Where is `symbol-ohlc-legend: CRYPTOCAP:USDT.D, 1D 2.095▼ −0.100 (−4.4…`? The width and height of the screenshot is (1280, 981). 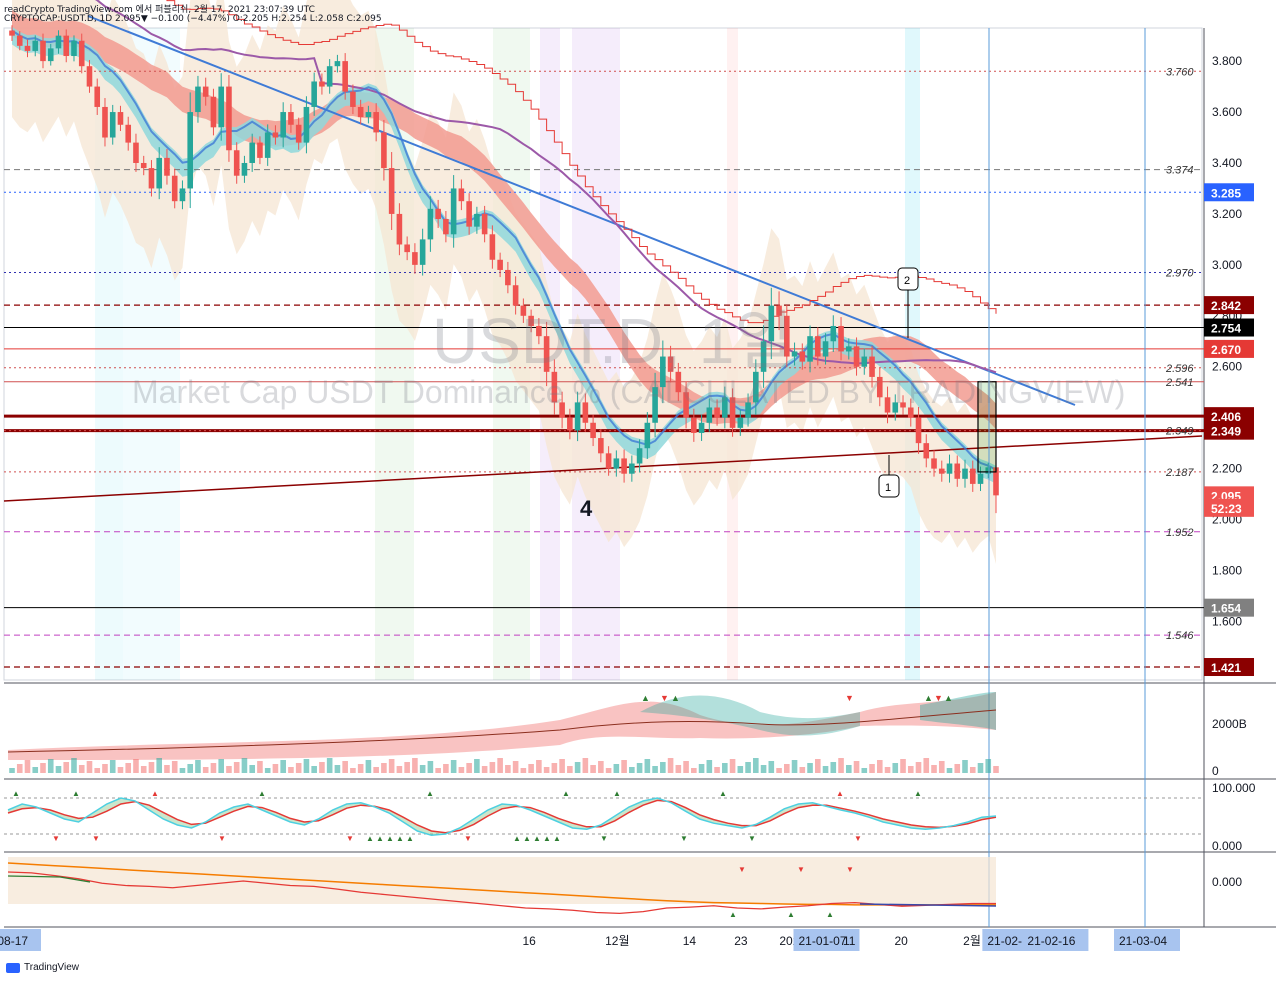
symbol-ohlc-legend: CRYPTOCAP:USDT.D, 1D 2.095▼ −0.100 (−4.4… is located at coordinates (193, 19).